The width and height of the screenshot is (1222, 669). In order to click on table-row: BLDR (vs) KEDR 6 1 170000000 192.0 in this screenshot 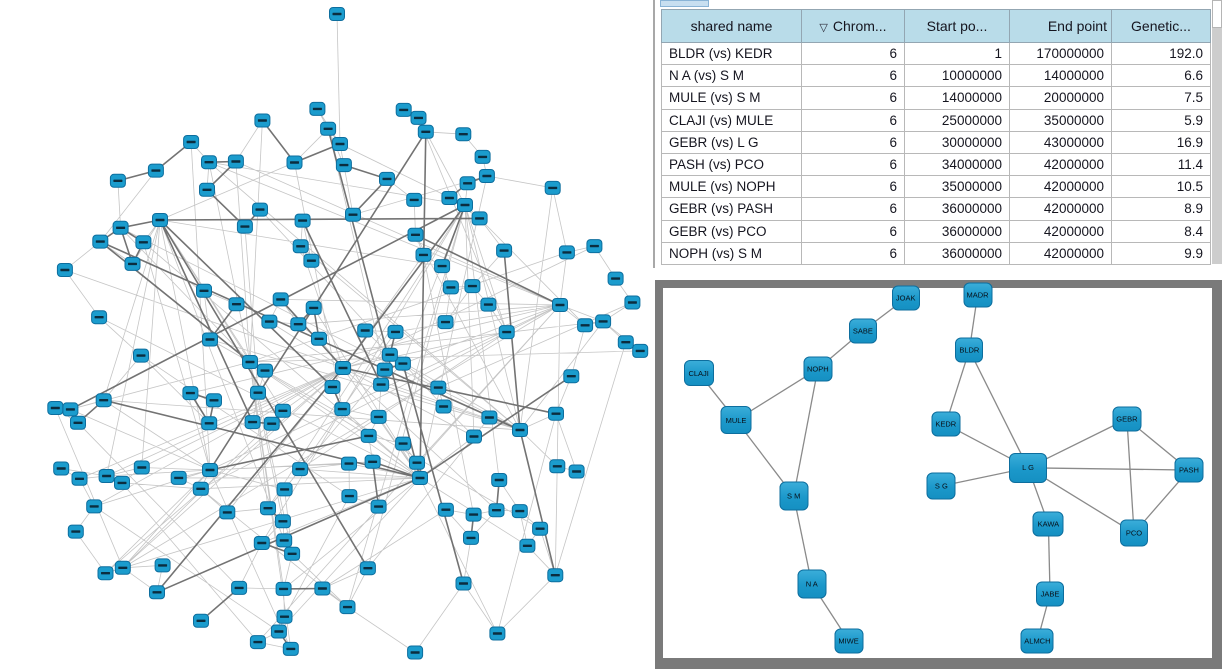, I will do `click(936, 53)`.